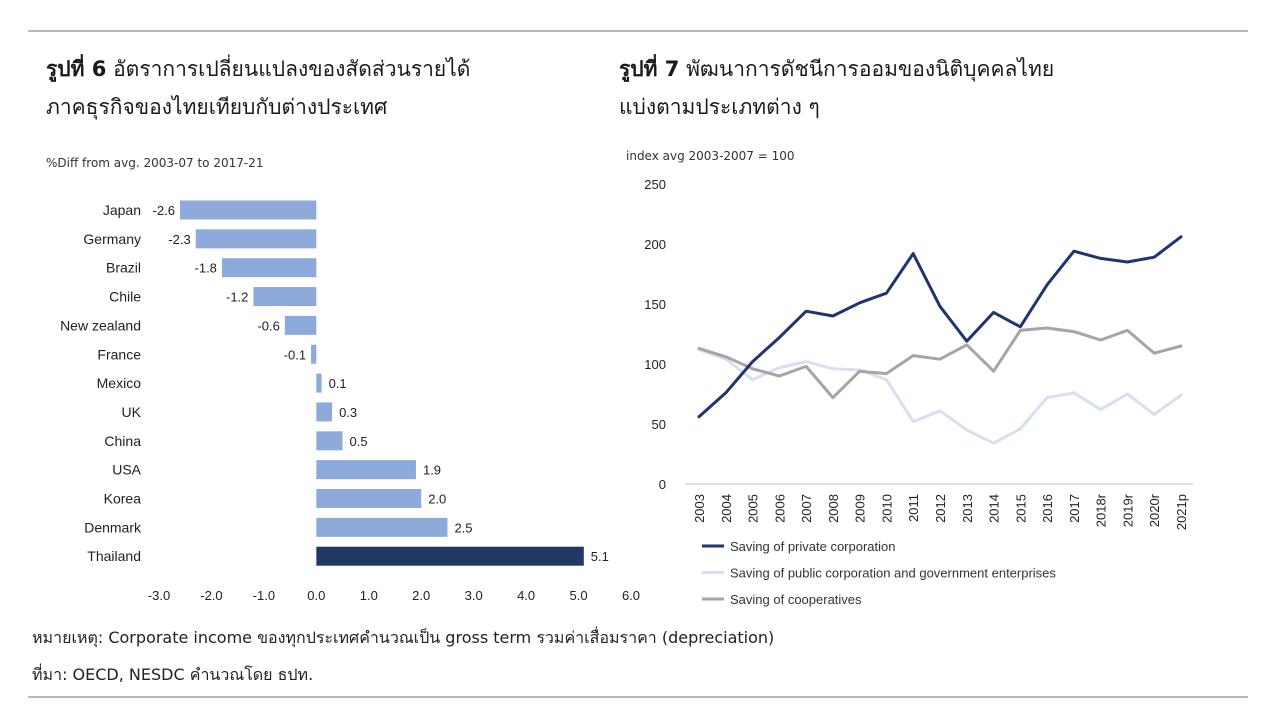 This screenshot has width=1280, height=725. What do you see at coordinates (159, 595) in the screenshot?
I see `x-tick-label: -3.0` at bounding box center [159, 595].